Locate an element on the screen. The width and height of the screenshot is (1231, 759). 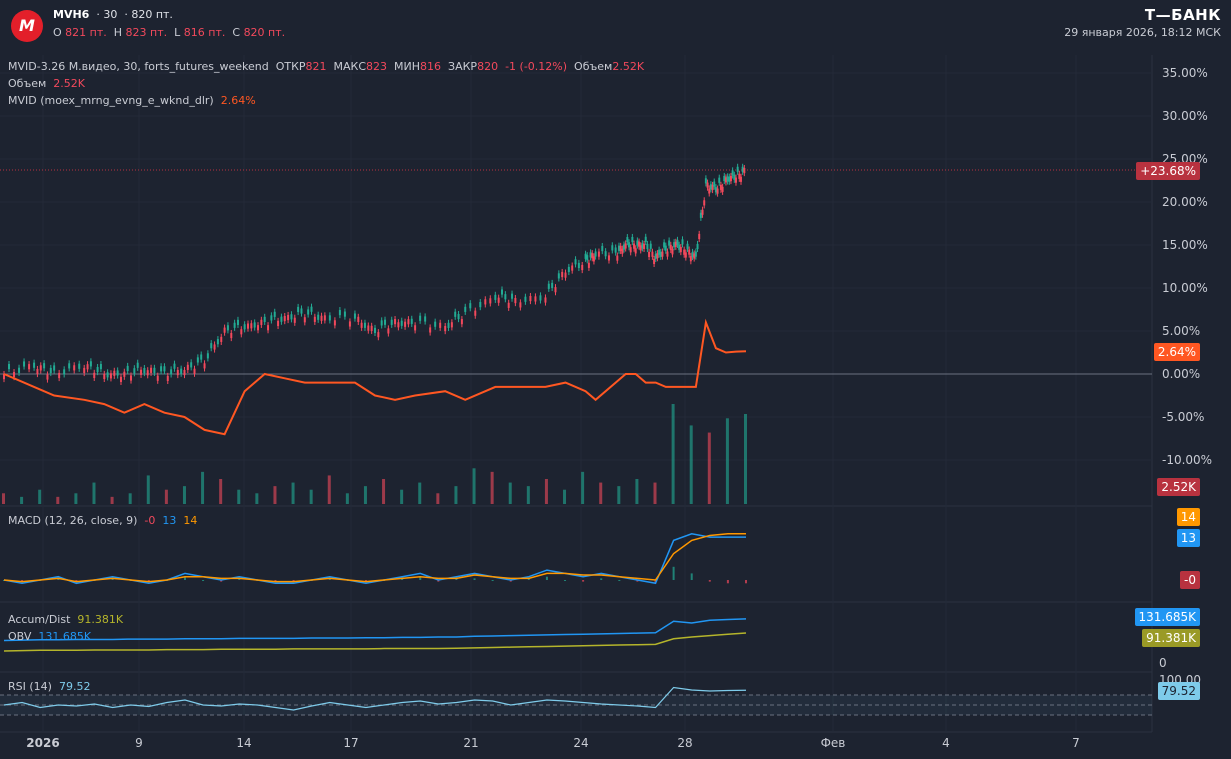
x-tick-5: 24 is located at coordinates (580, 743).